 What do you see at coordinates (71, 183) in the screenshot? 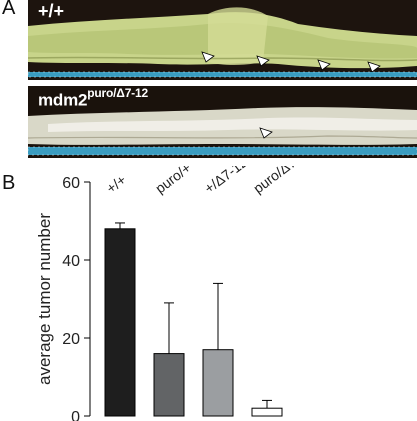
I see `y-tick-label: 60` at bounding box center [71, 183].